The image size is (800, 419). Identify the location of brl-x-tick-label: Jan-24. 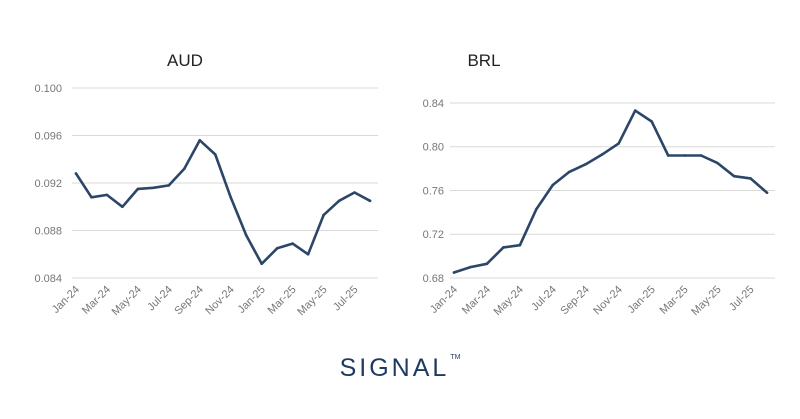
(444, 300).